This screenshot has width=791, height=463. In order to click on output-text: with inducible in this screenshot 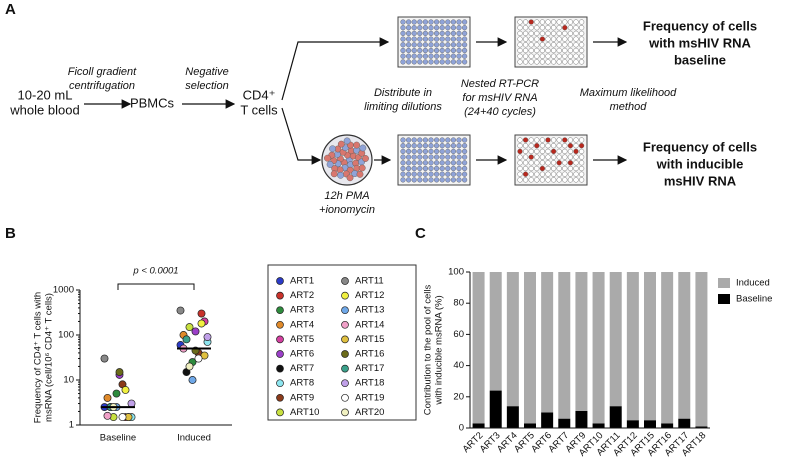, I will do `click(700, 163)`.